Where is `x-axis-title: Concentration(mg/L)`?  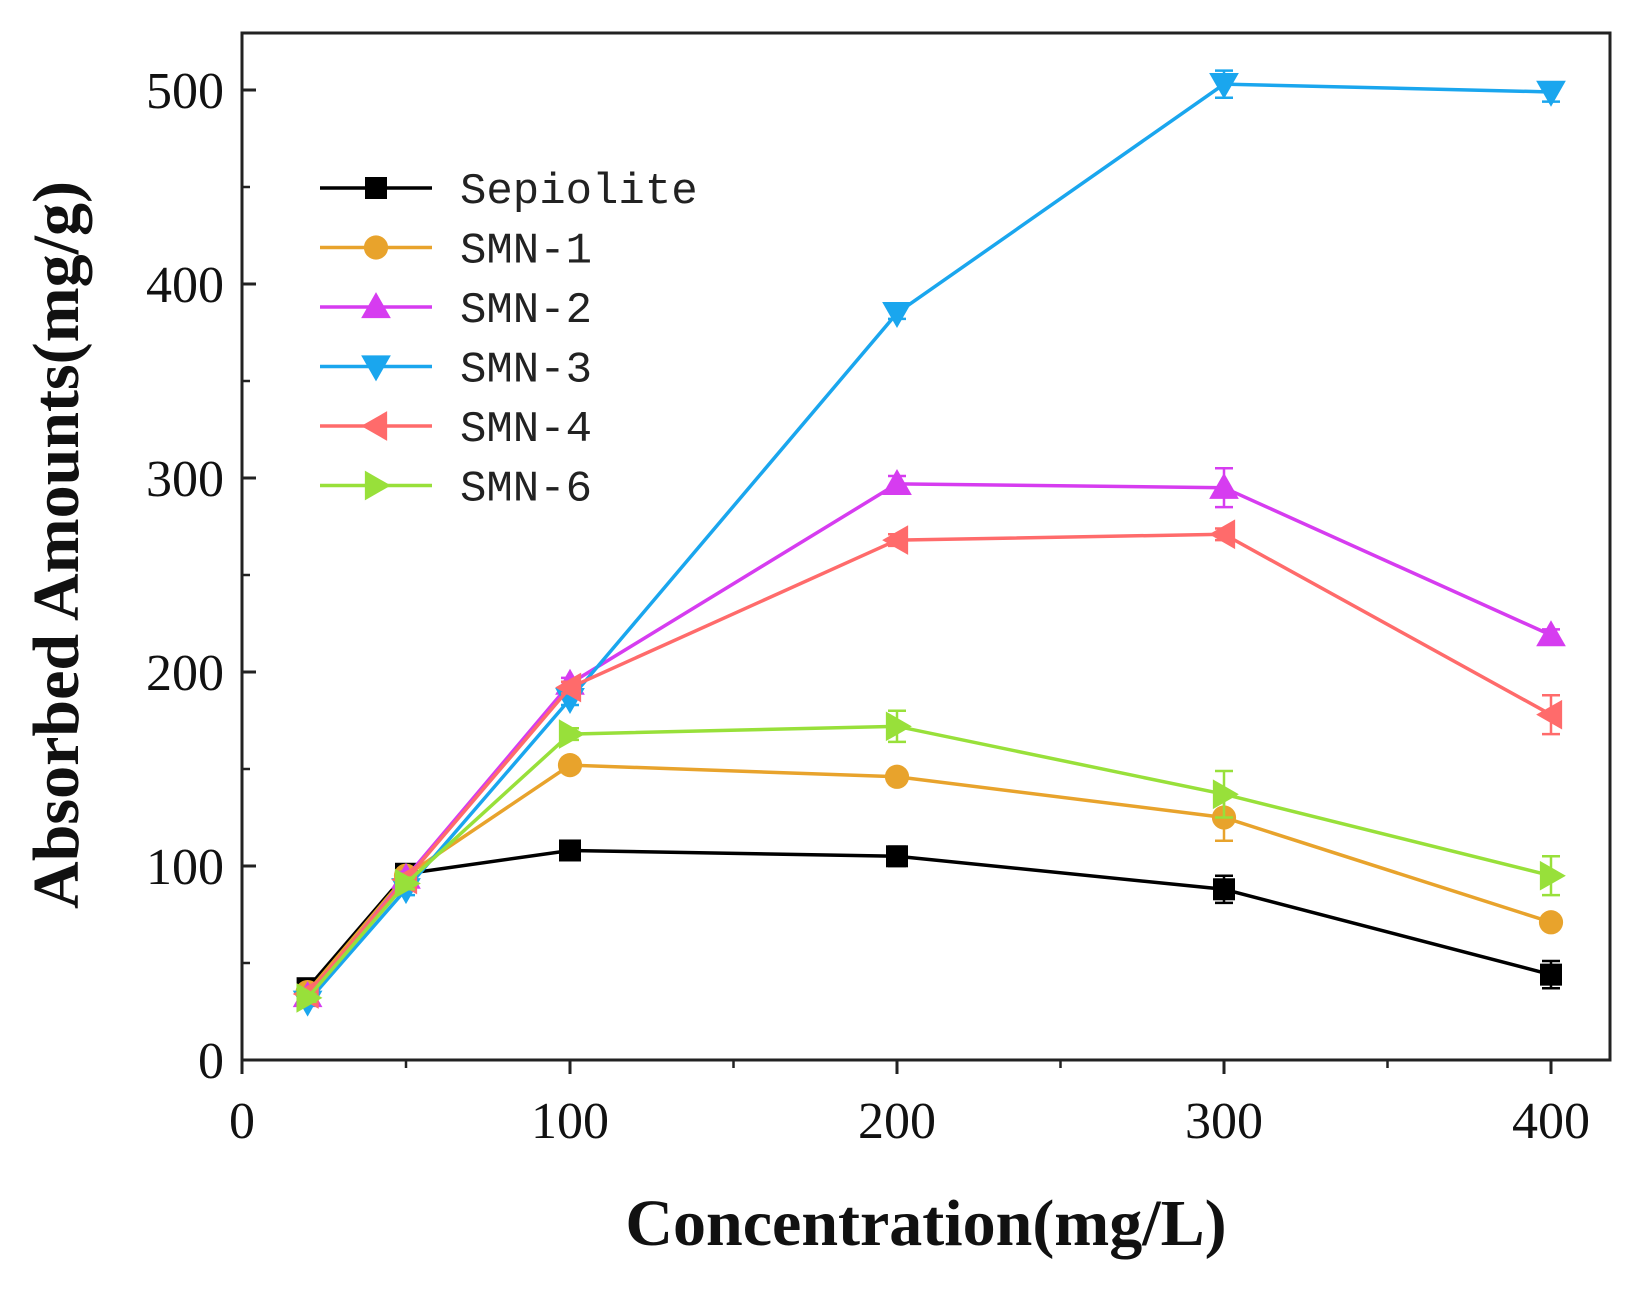 x-axis-title: Concentration(mg/L) is located at coordinates (925, 1223).